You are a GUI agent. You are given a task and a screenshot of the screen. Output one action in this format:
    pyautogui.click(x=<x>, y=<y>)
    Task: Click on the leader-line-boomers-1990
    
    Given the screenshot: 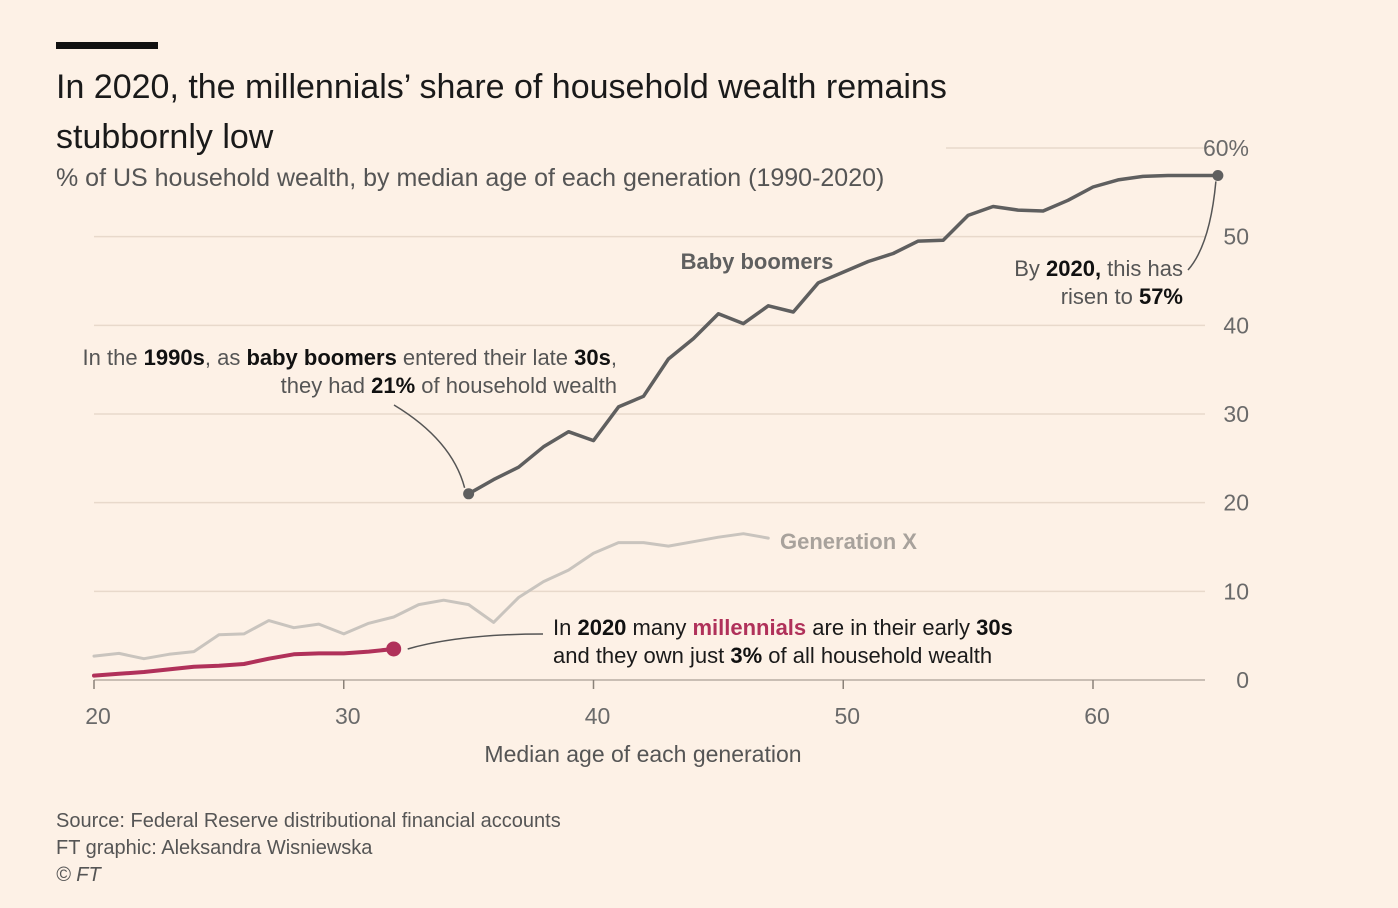 What is the action you would take?
    pyautogui.click(x=429, y=446)
    